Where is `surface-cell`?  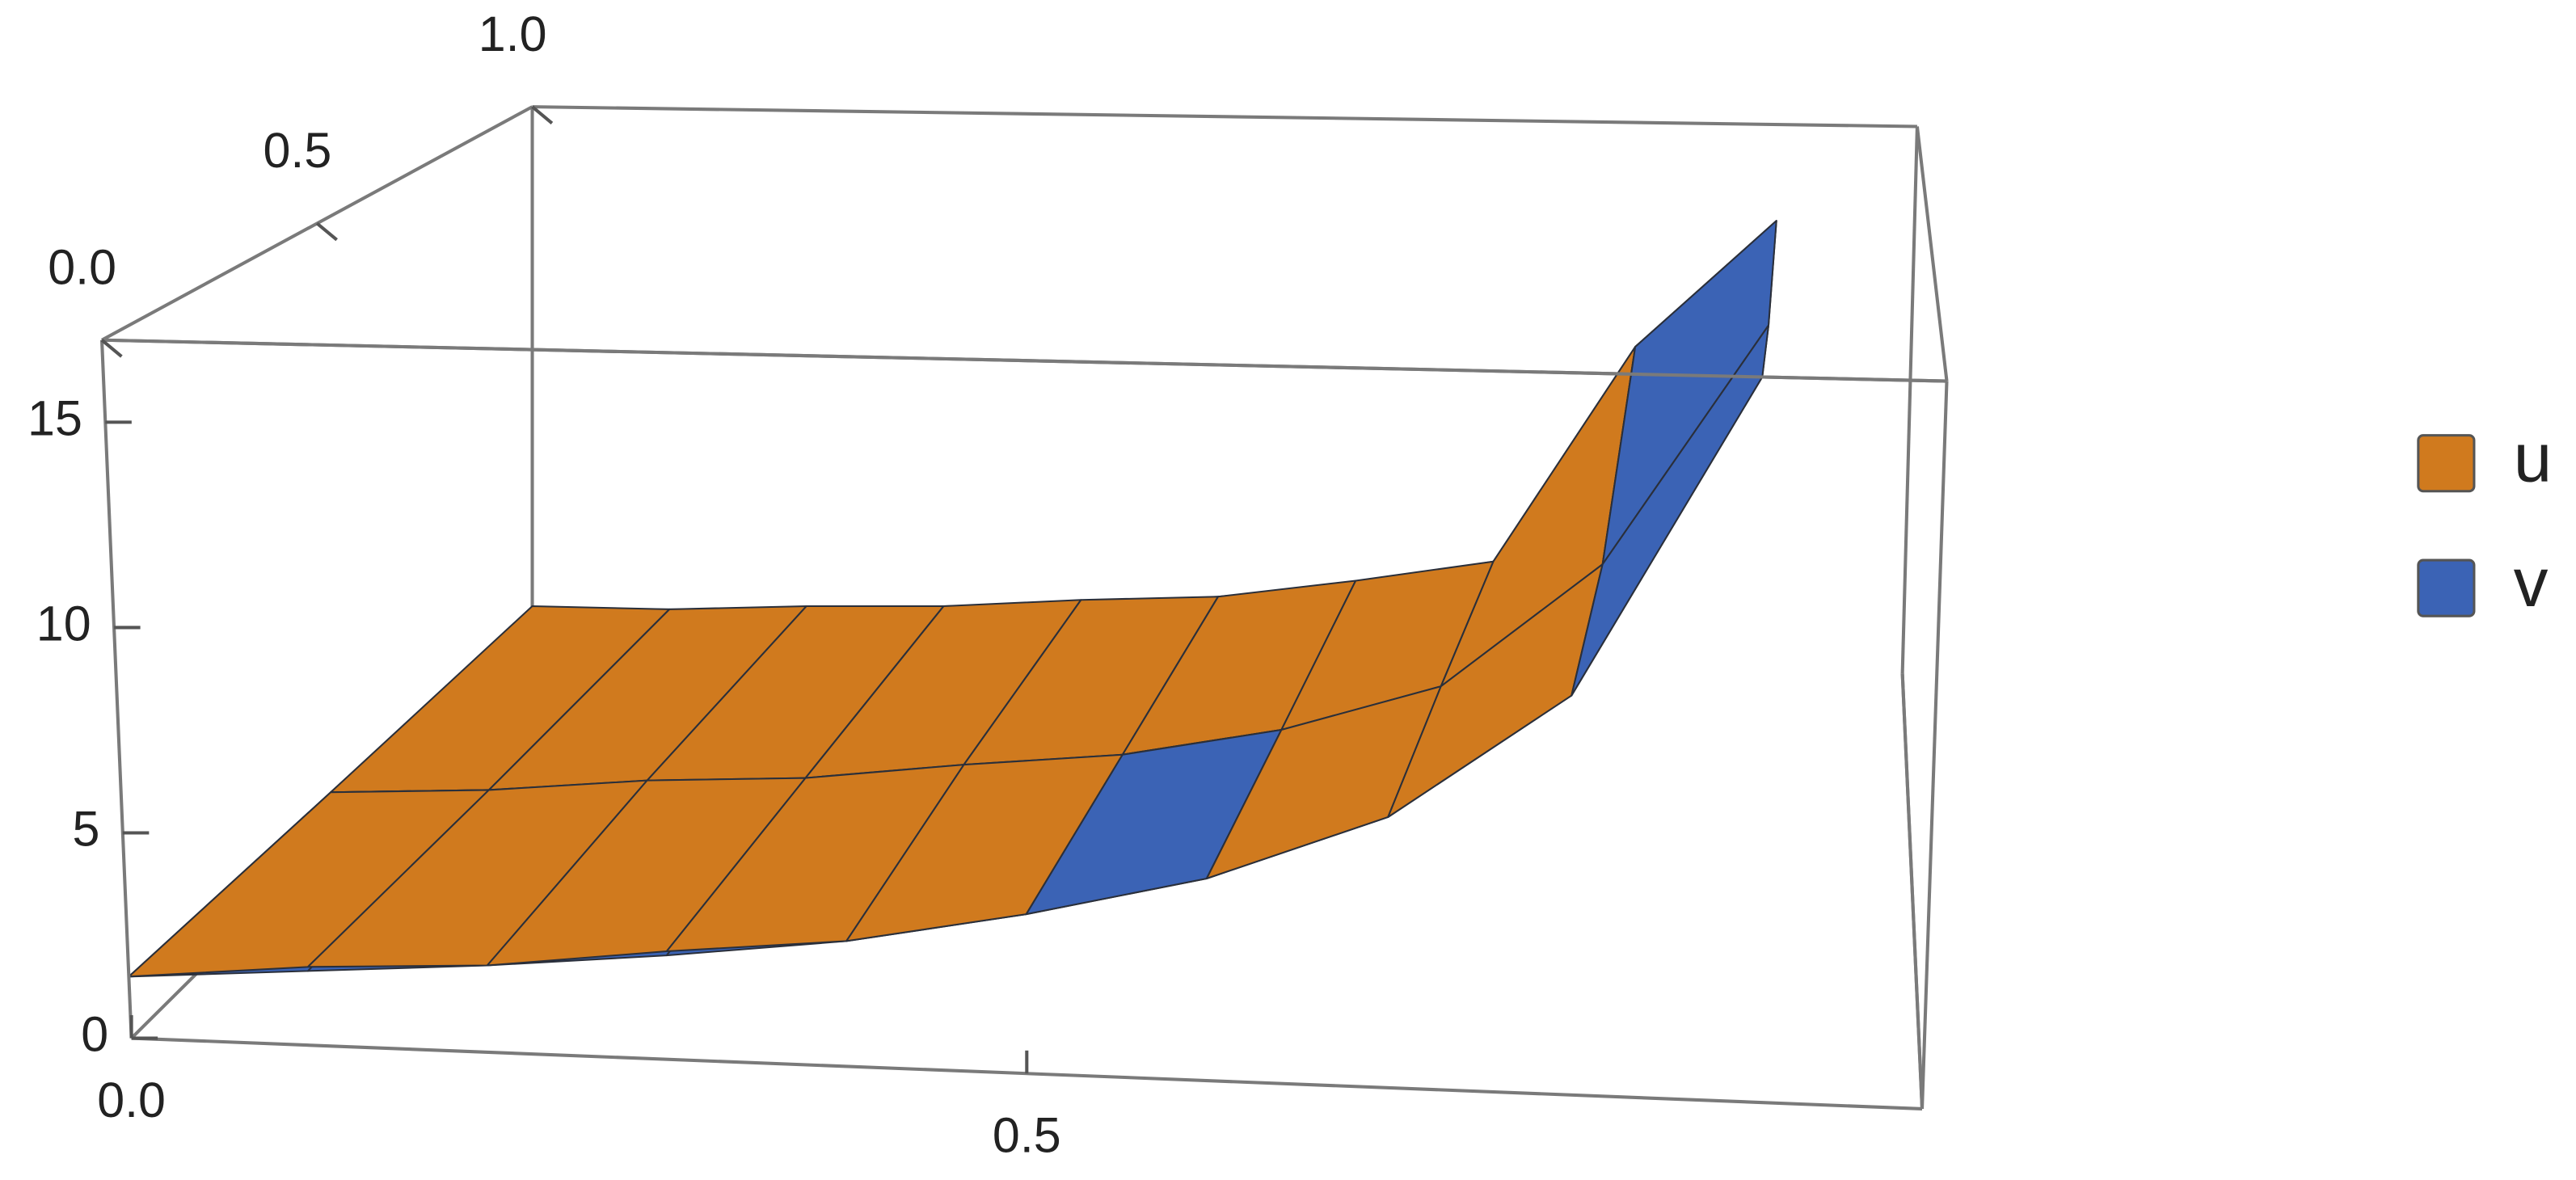
surface-cell is located at coordinates (1670, 511).